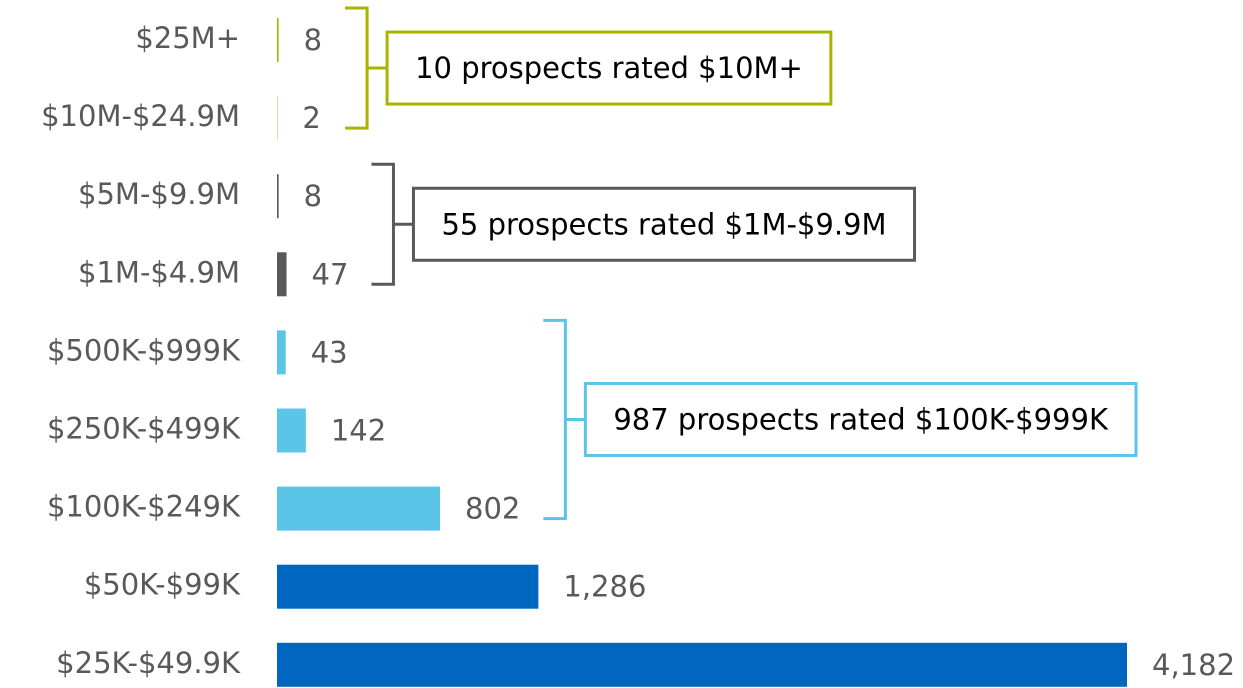  Describe the element at coordinates (148, 663) in the screenshot. I see `category-label: $25K-$49.9K` at that location.